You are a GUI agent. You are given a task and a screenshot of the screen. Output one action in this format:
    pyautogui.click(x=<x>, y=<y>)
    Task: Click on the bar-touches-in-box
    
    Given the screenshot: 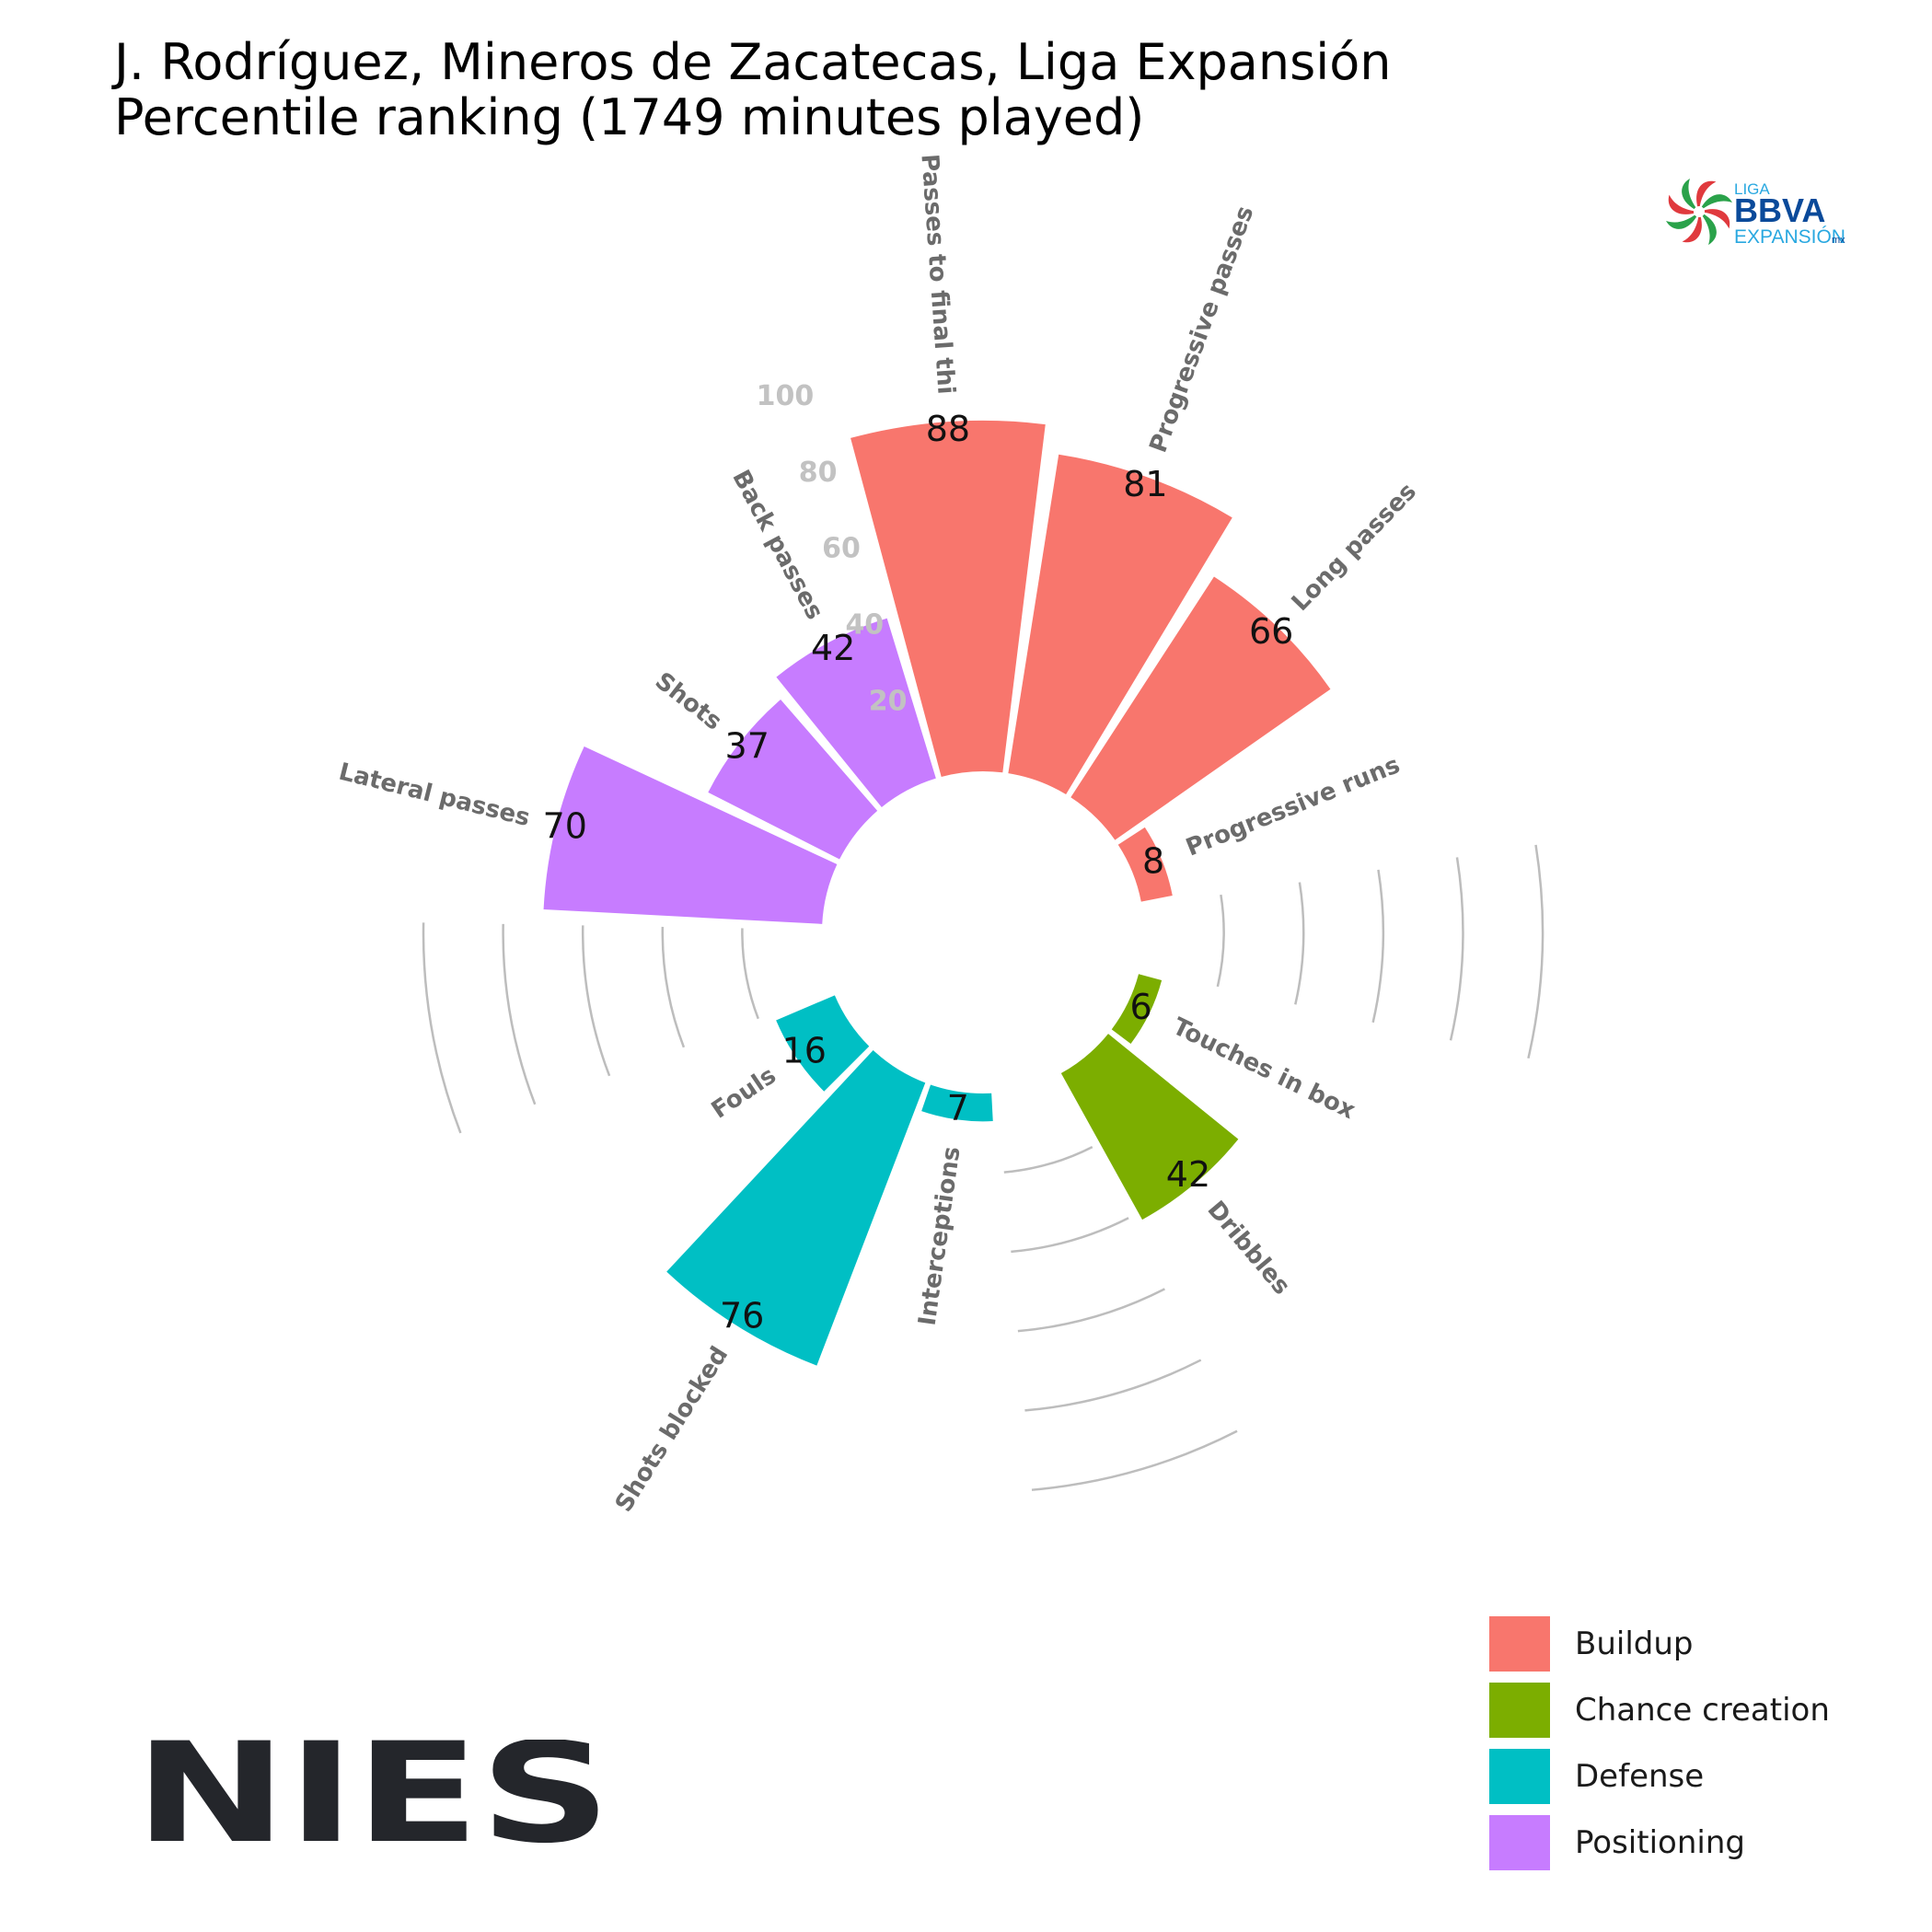 What is the action you would take?
    pyautogui.click(x=1137, y=1009)
    